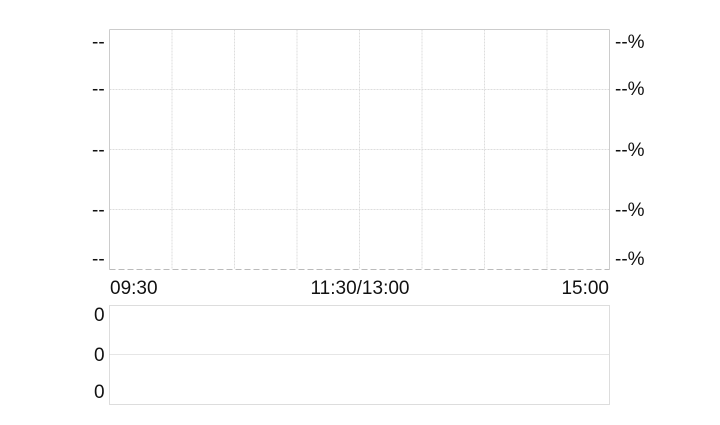 The image size is (720, 425). What do you see at coordinates (134, 288) in the screenshot?
I see `x-tick-label: 09:30` at bounding box center [134, 288].